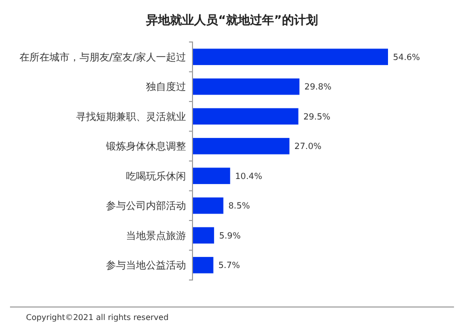 Image resolution: width=464 pixels, height=333 pixels. Describe the element at coordinates (229, 266) in the screenshot. I see `data-label: 5.7%` at that location.